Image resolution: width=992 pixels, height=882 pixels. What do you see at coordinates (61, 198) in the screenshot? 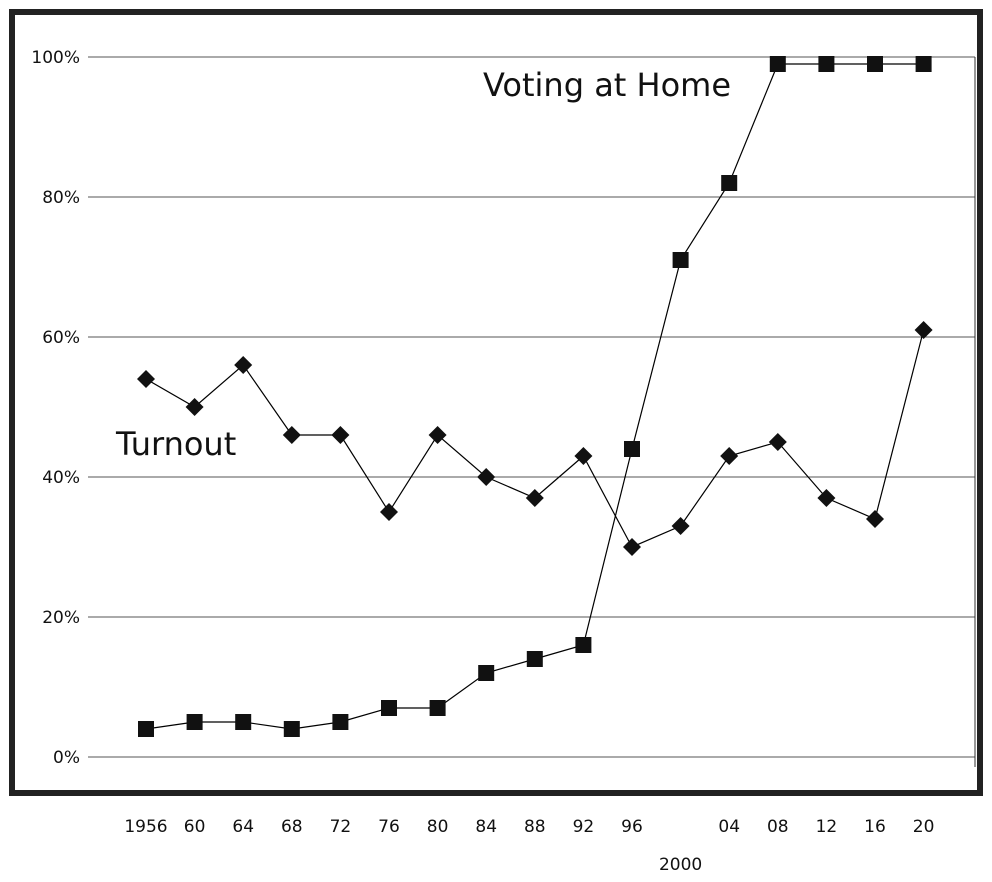
I see `y-tick-label: 80%` at bounding box center [61, 198].